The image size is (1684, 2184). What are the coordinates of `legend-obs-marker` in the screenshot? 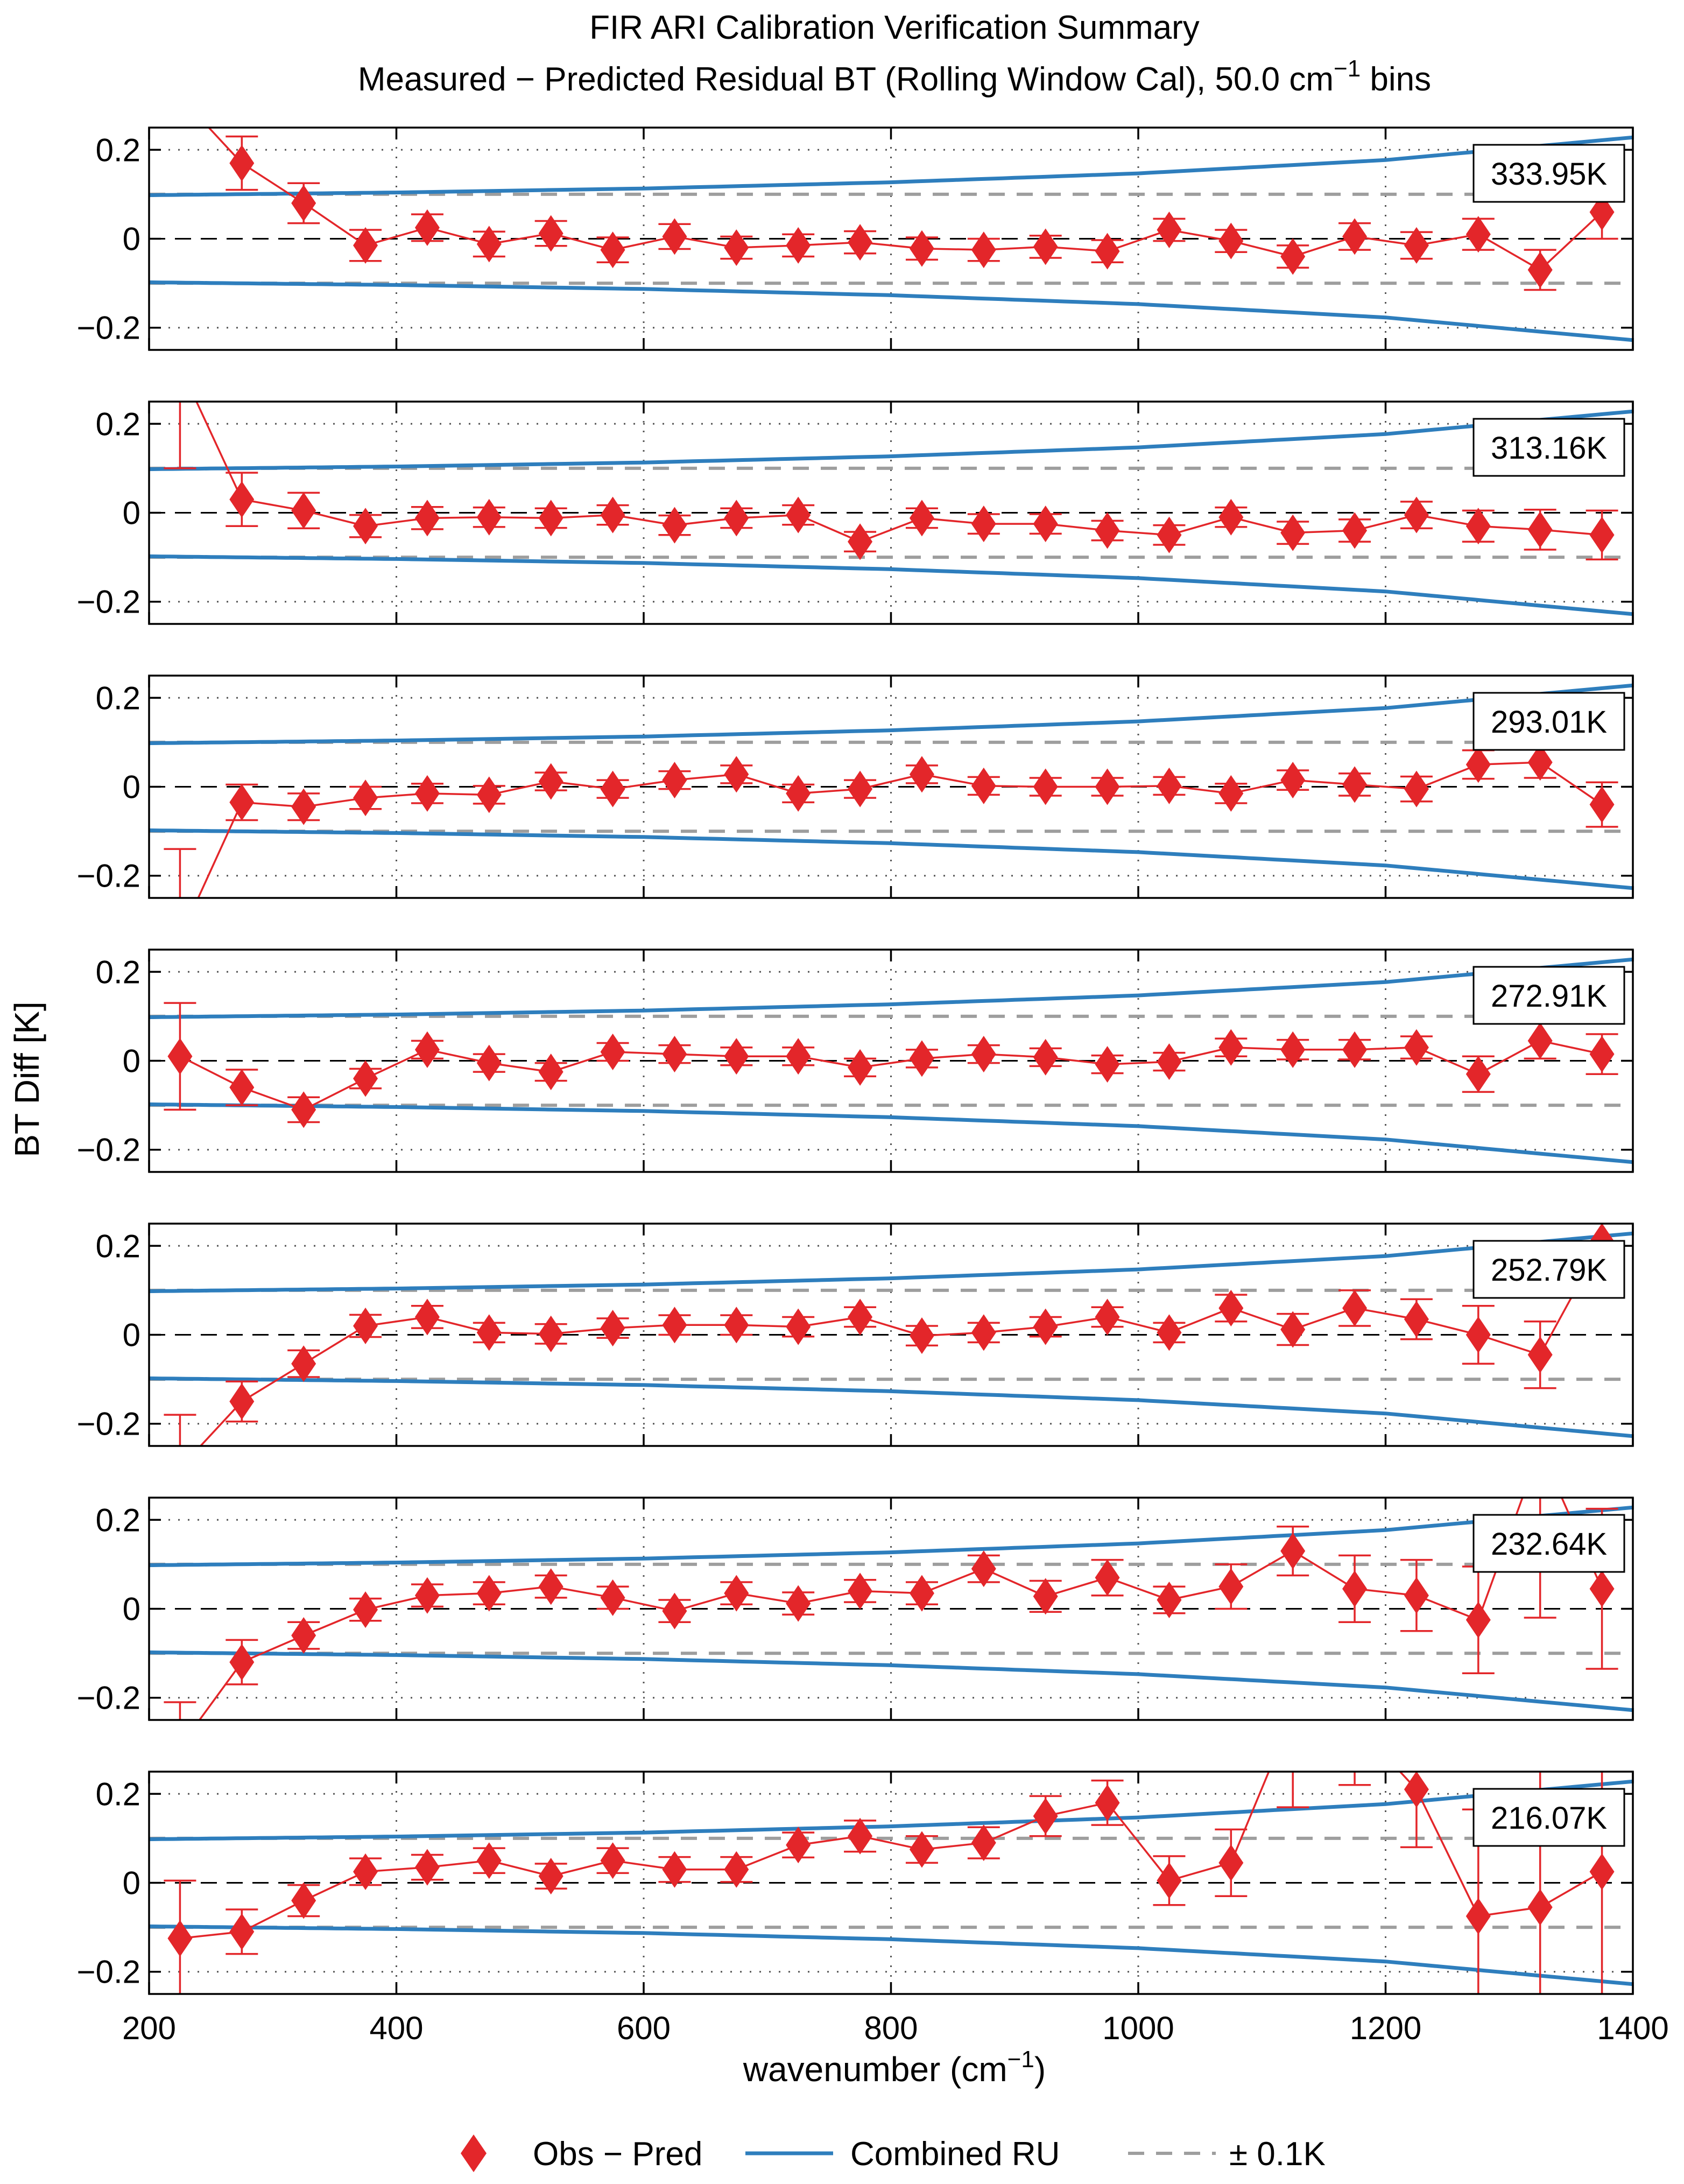 It's located at (474, 2153).